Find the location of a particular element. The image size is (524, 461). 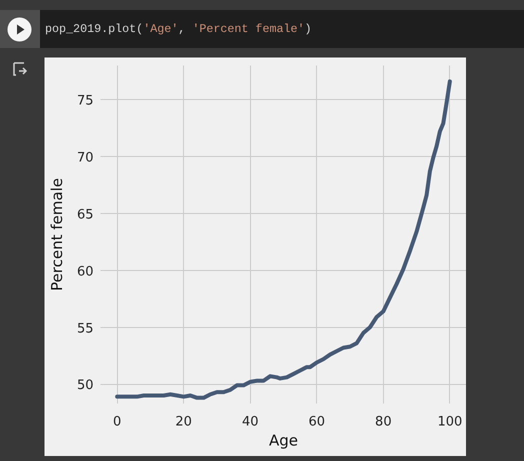

y-tick-label: 70 is located at coordinates (85, 158).